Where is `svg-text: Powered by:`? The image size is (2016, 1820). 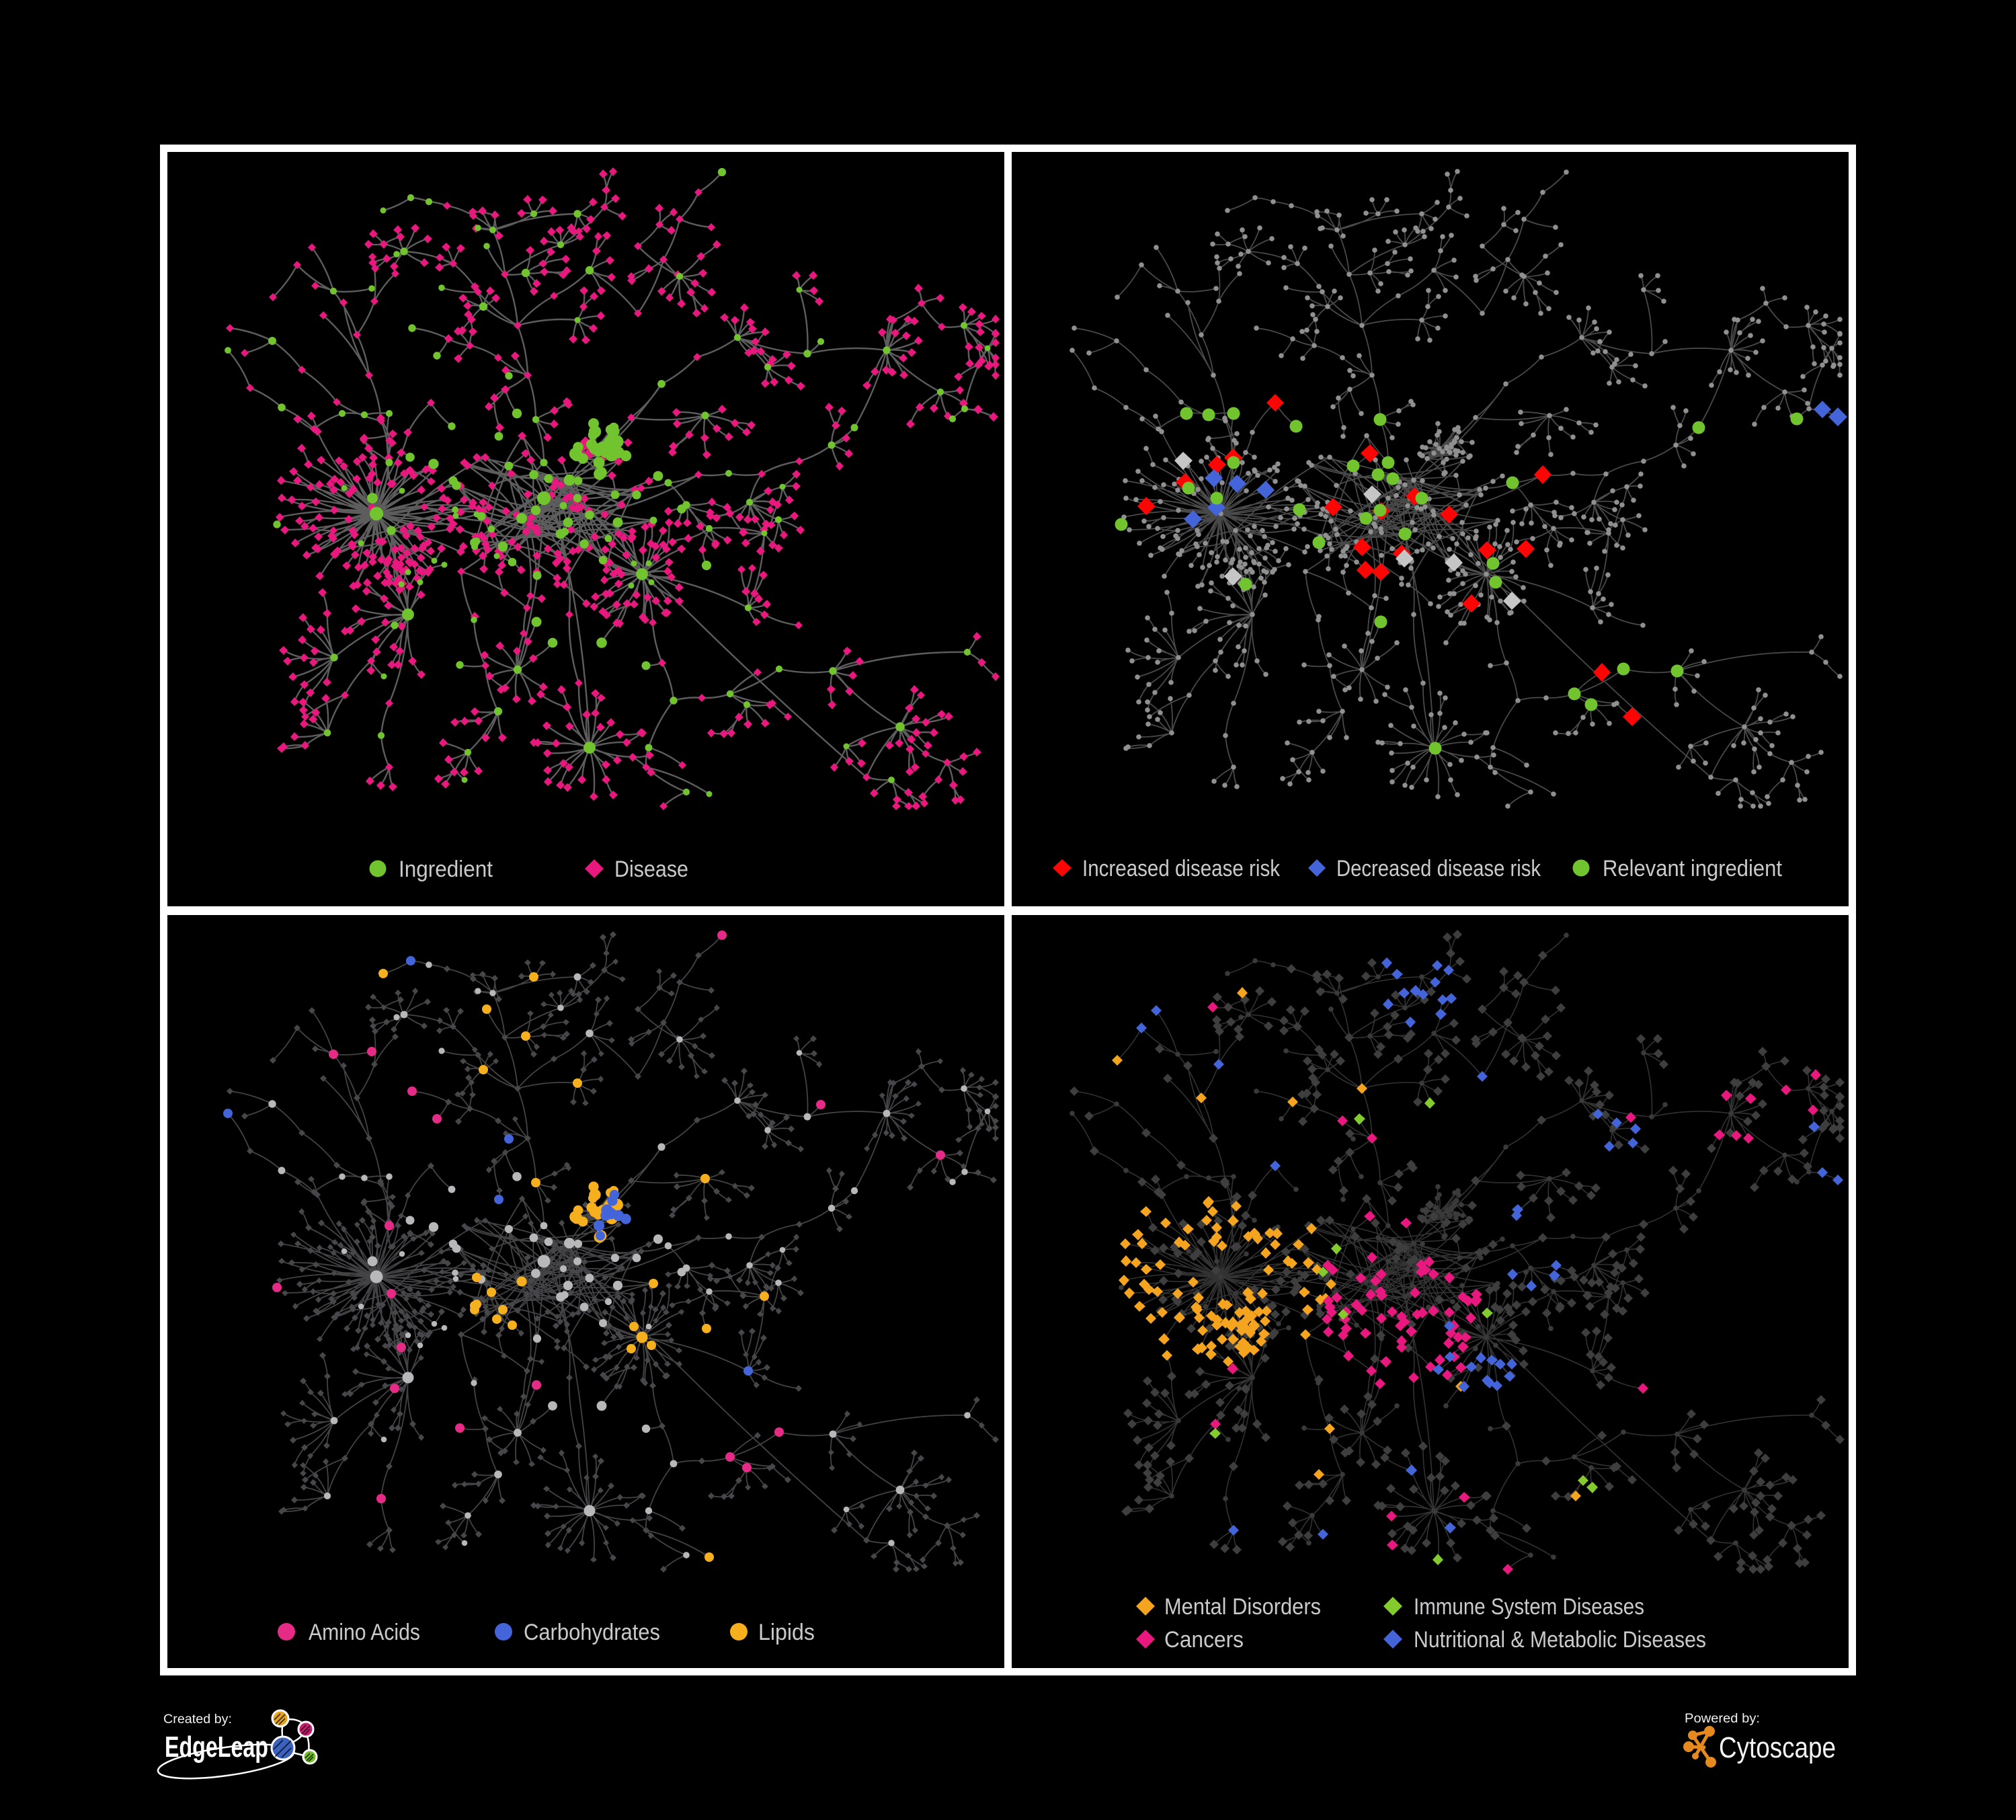
svg-text: Powered by: is located at coordinates (1722, 1719).